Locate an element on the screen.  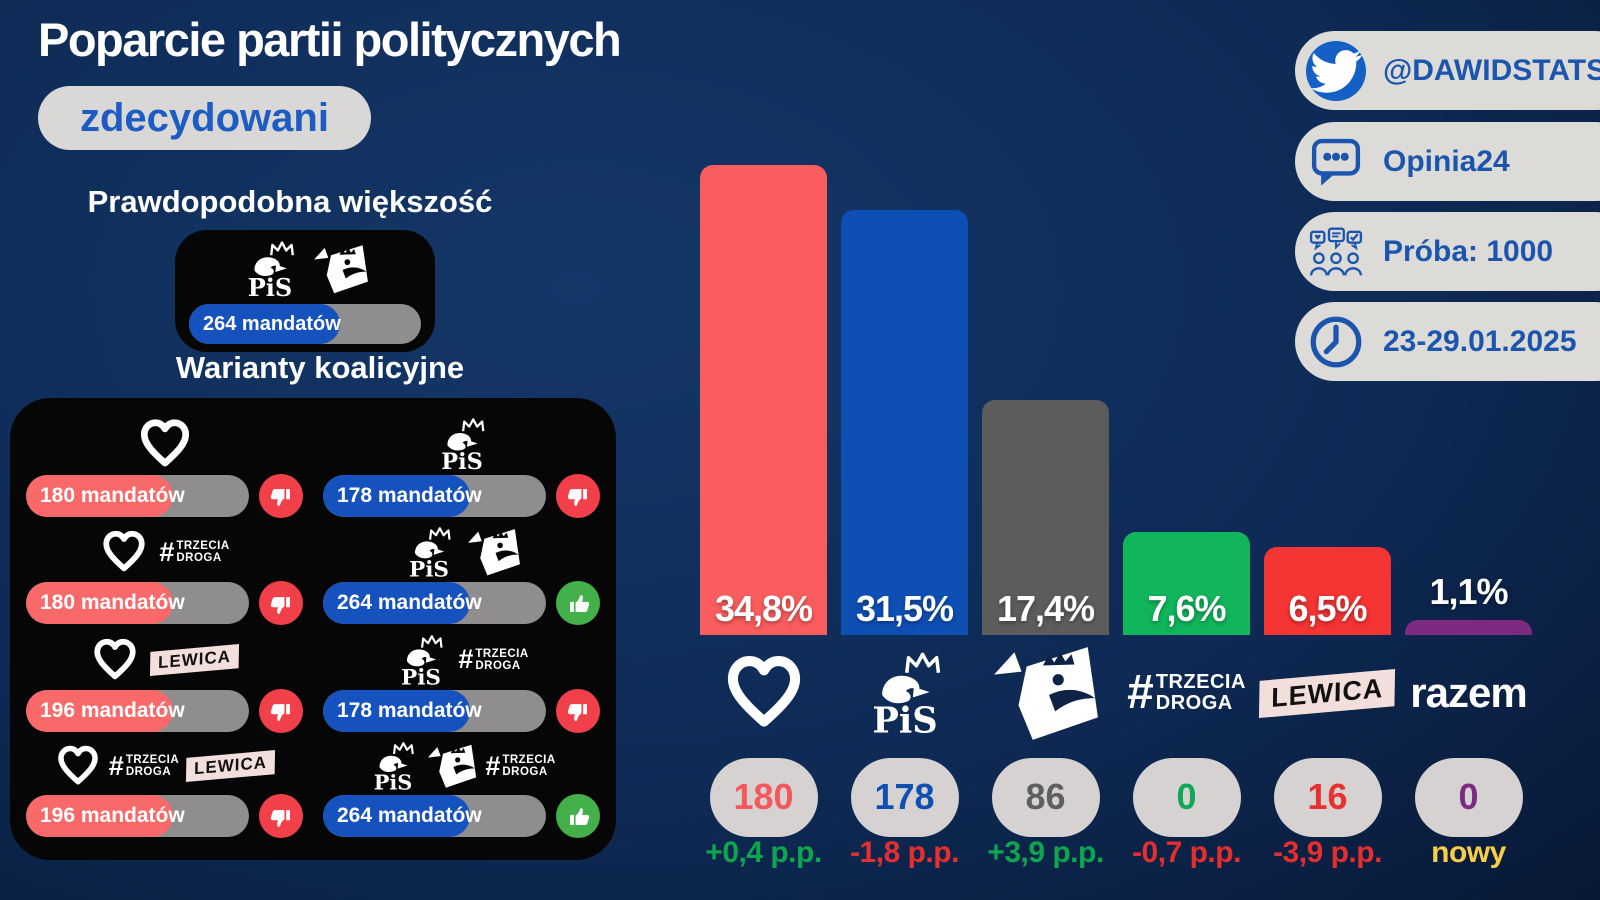
seat-count-konfederacja: 86 is located at coordinates (1045, 797).